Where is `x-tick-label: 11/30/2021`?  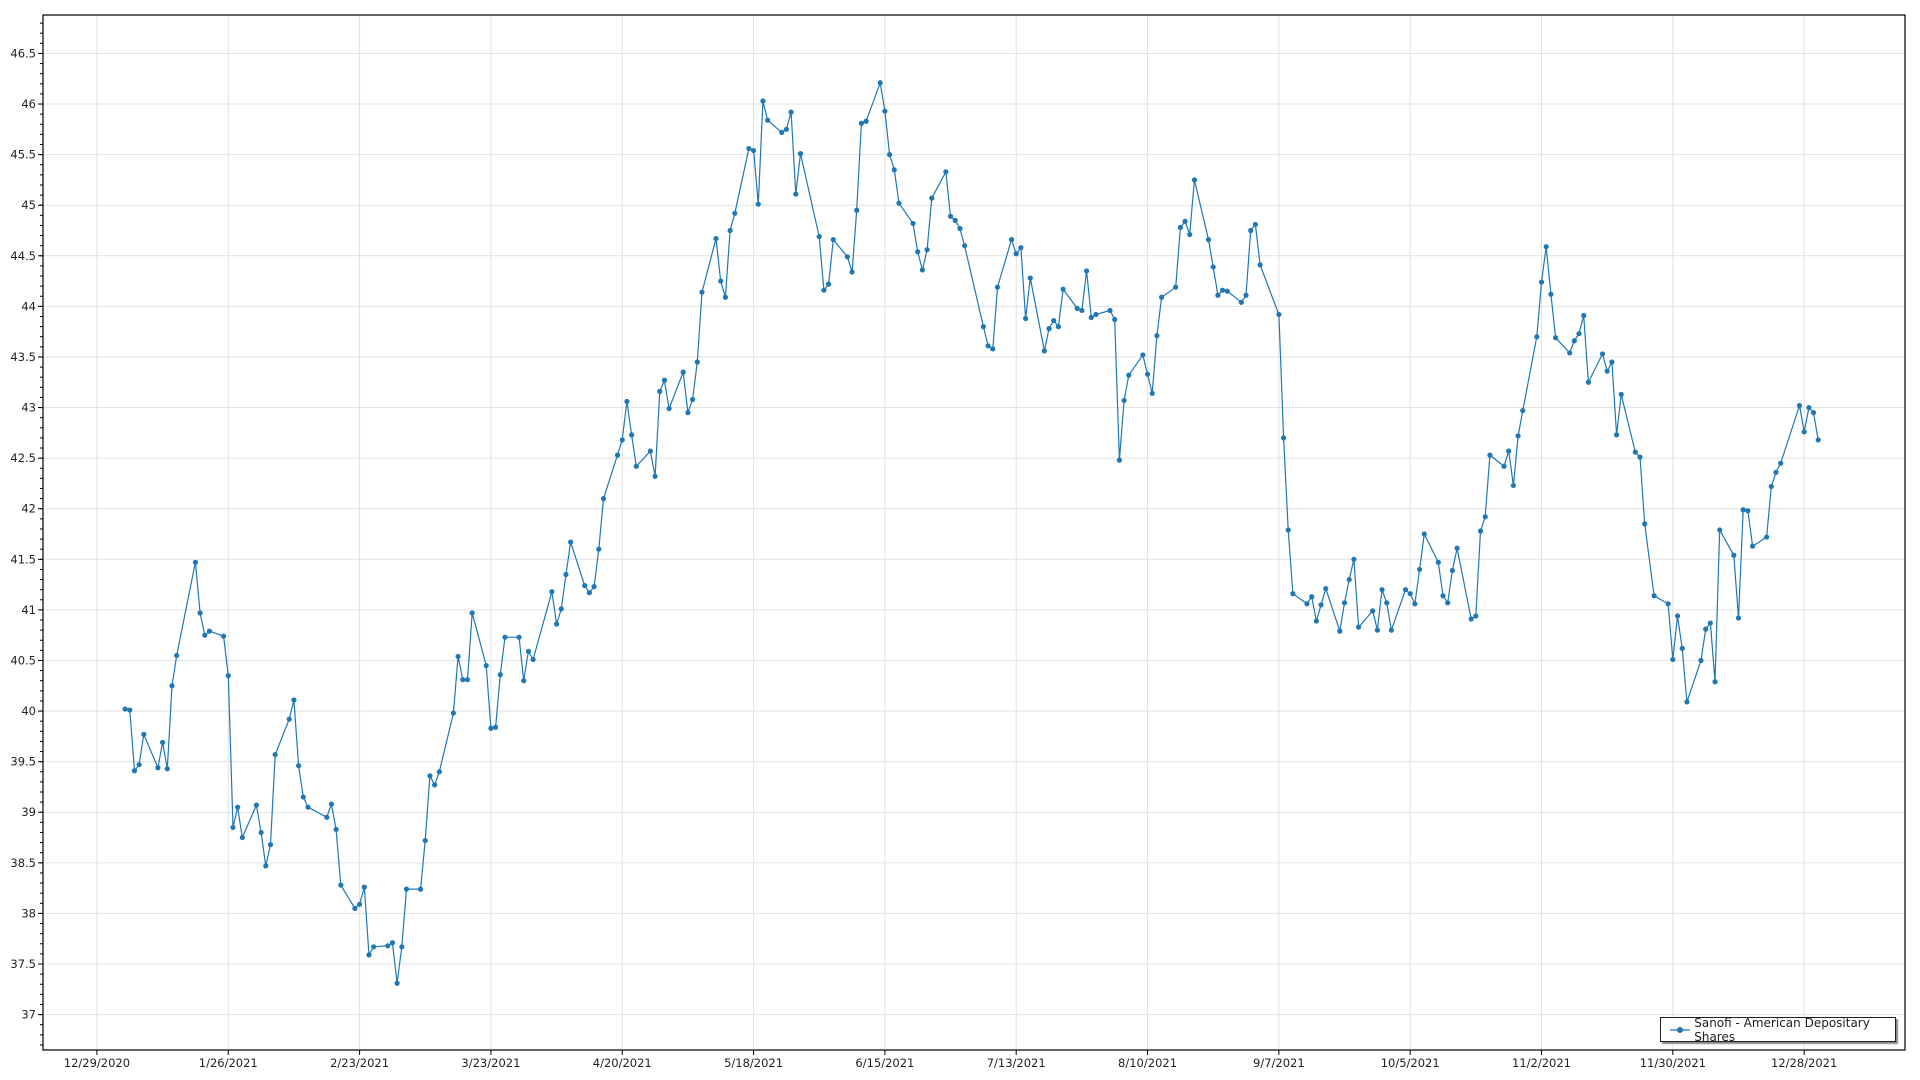
x-tick-label: 11/30/2021 is located at coordinates (1673, 1063).